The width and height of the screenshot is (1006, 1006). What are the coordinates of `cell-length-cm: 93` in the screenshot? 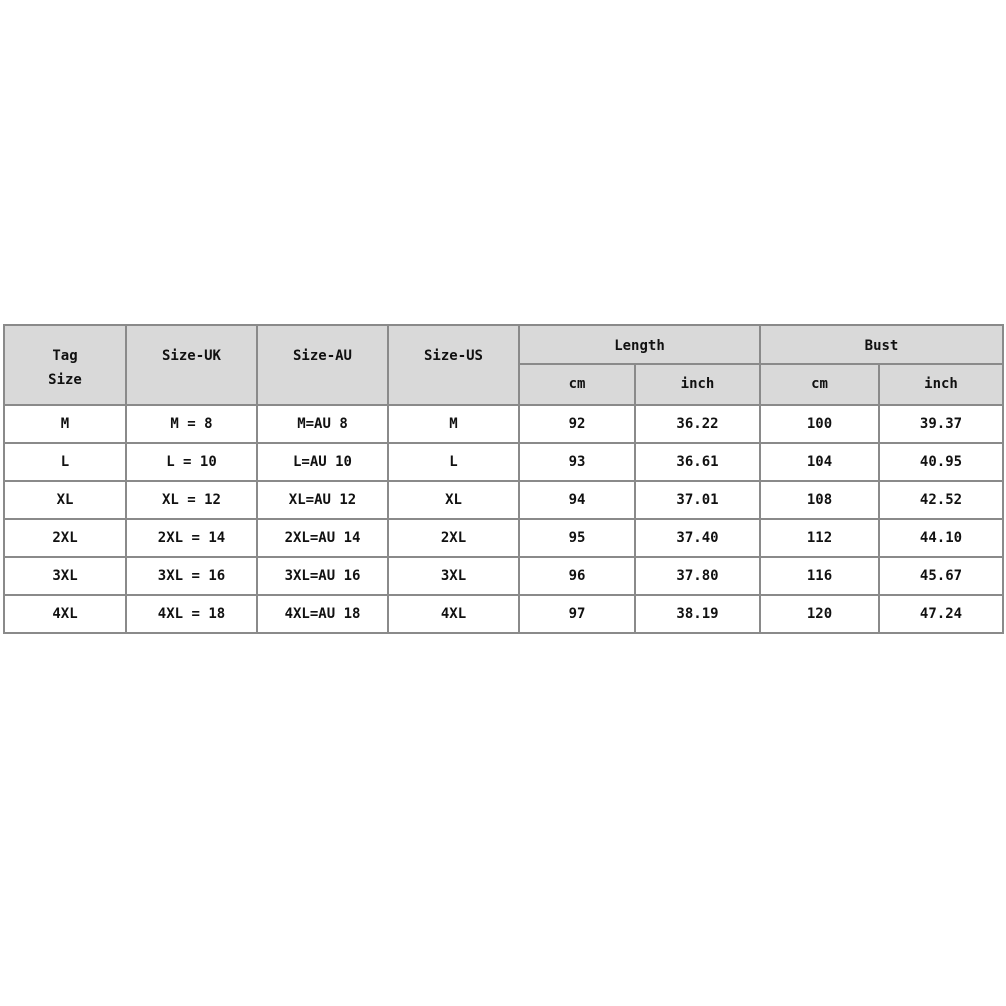 It's located at (577, 462).